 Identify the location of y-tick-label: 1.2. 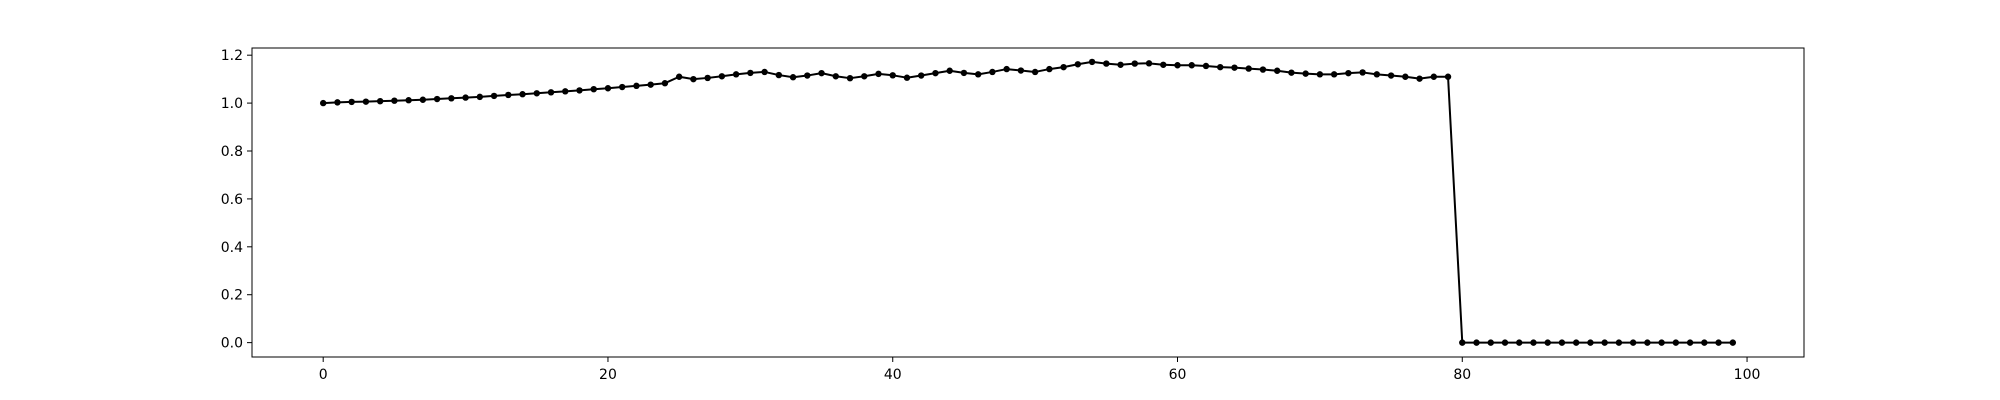
(232, 56).